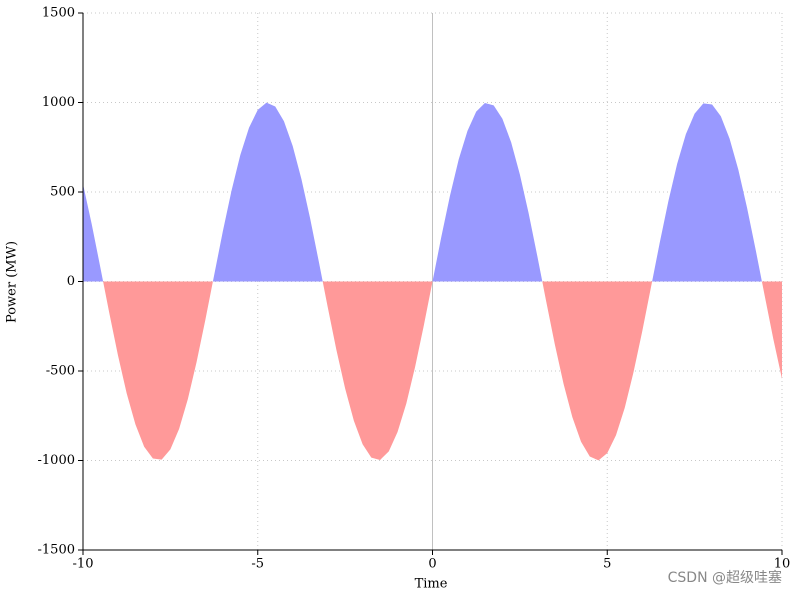 Image resolution: width=790 pixels, height=595 pixels. I want to click on x-tick-label: -5, so click(257, 564).